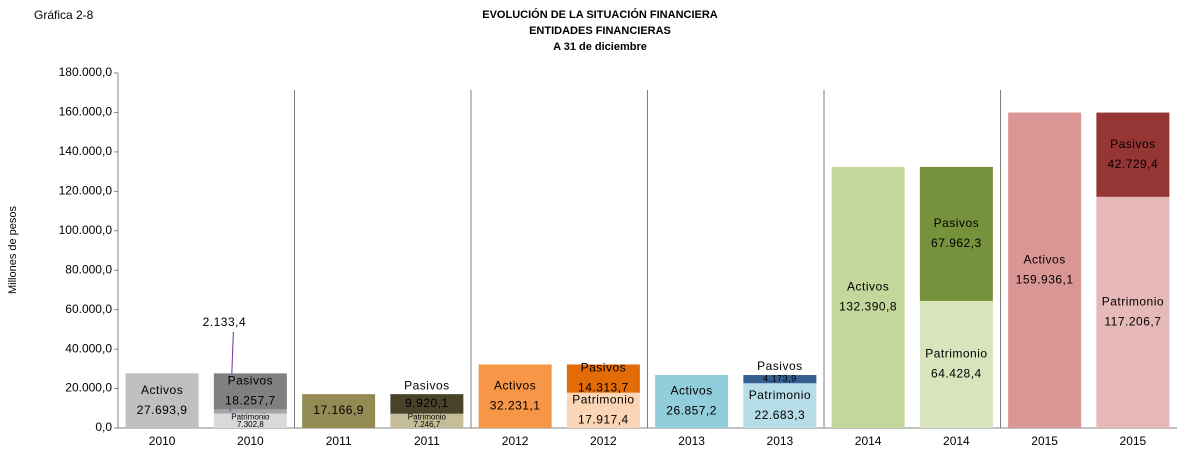 This screenshot has height=449, width=1179. I want to click on y-tick-label: 140.000,0, so click(86, 151).